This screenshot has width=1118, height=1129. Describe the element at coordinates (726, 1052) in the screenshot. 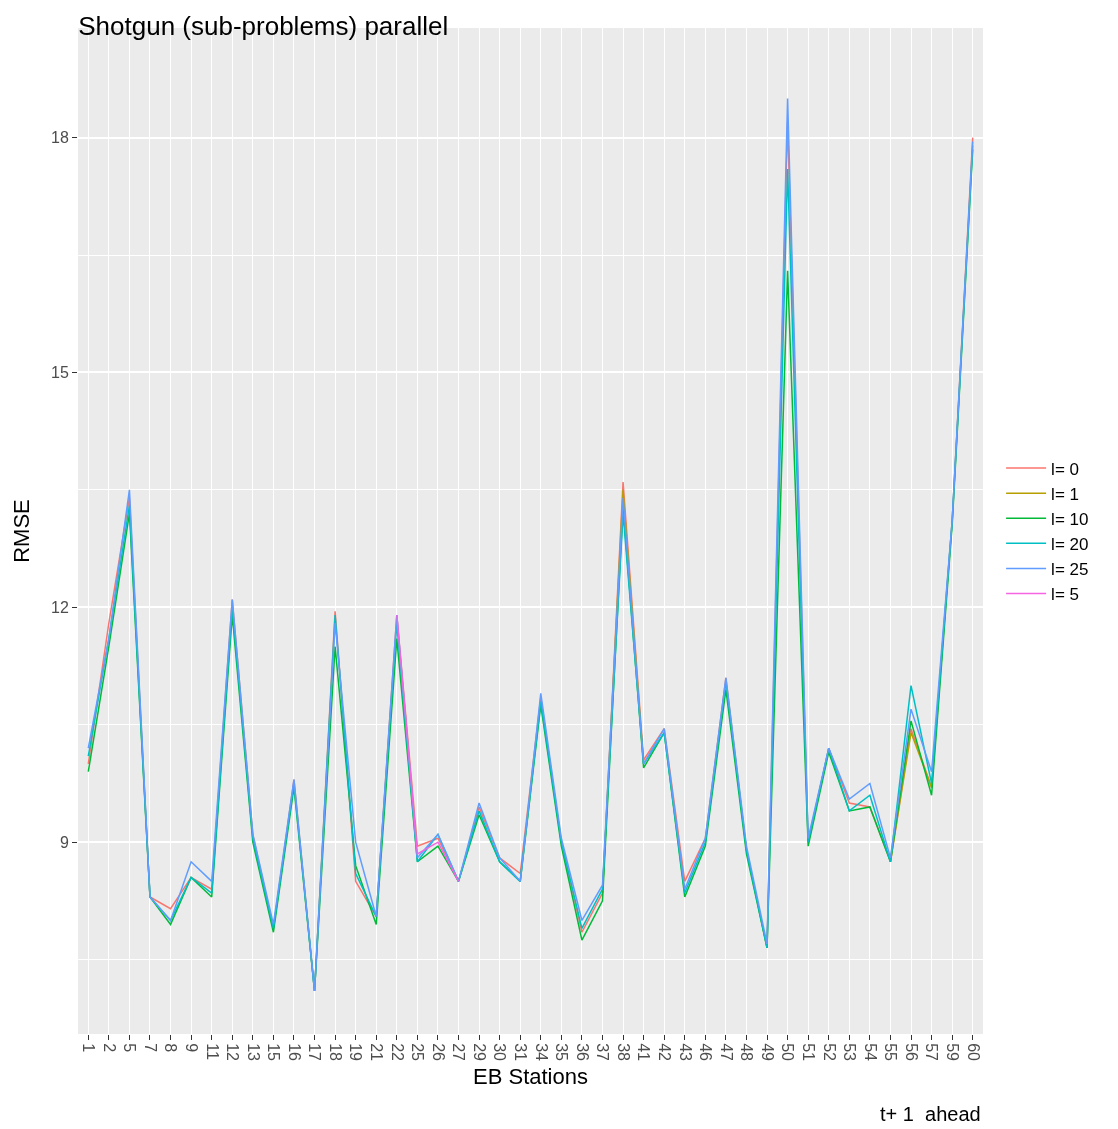

I see `x-tick-label: 47` at that location.